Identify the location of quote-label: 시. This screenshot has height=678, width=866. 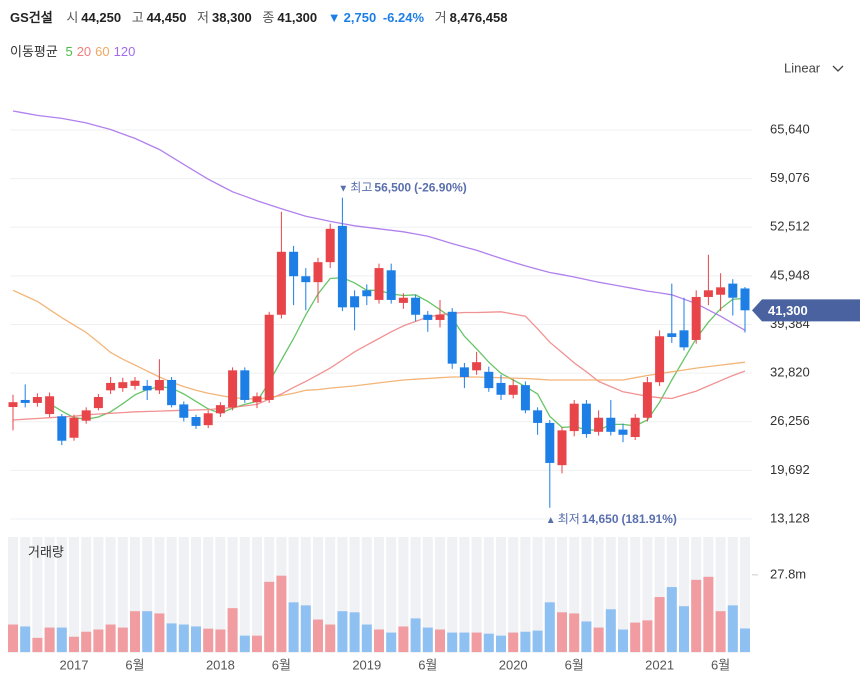
(72, 17).